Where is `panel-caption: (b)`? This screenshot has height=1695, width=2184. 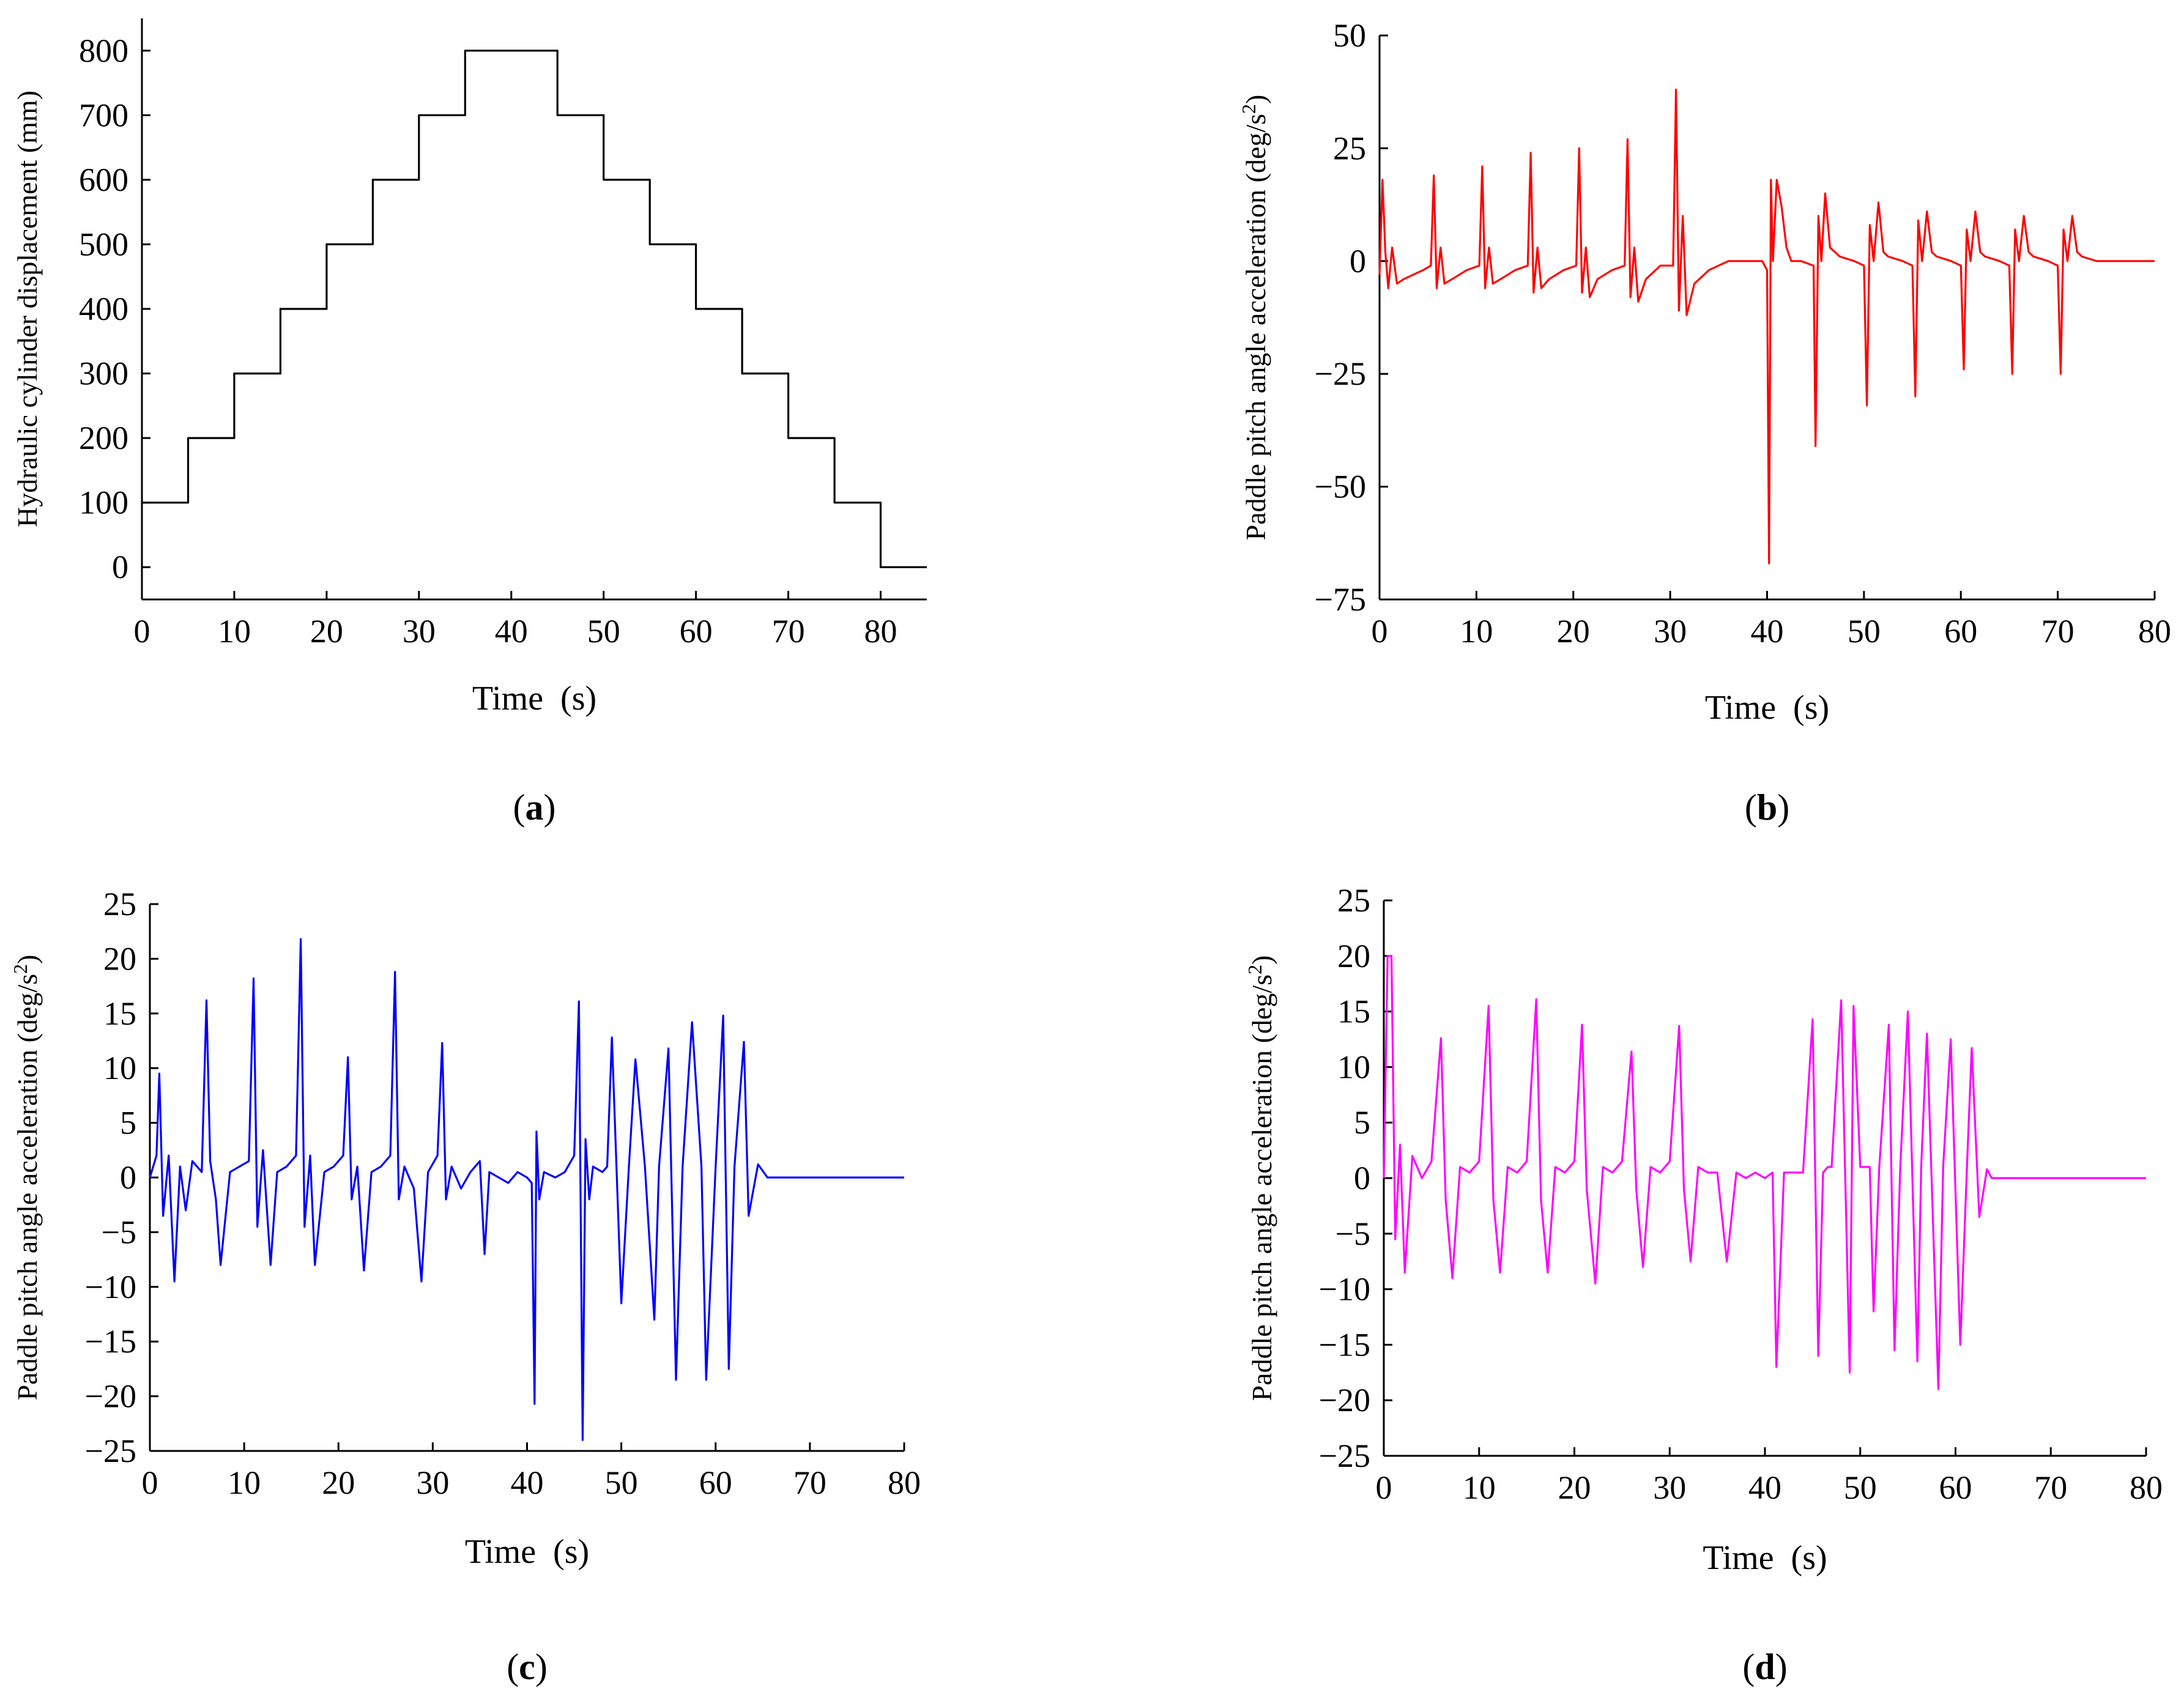
panel-caption: (b) is located at coordinates (1767, 807).